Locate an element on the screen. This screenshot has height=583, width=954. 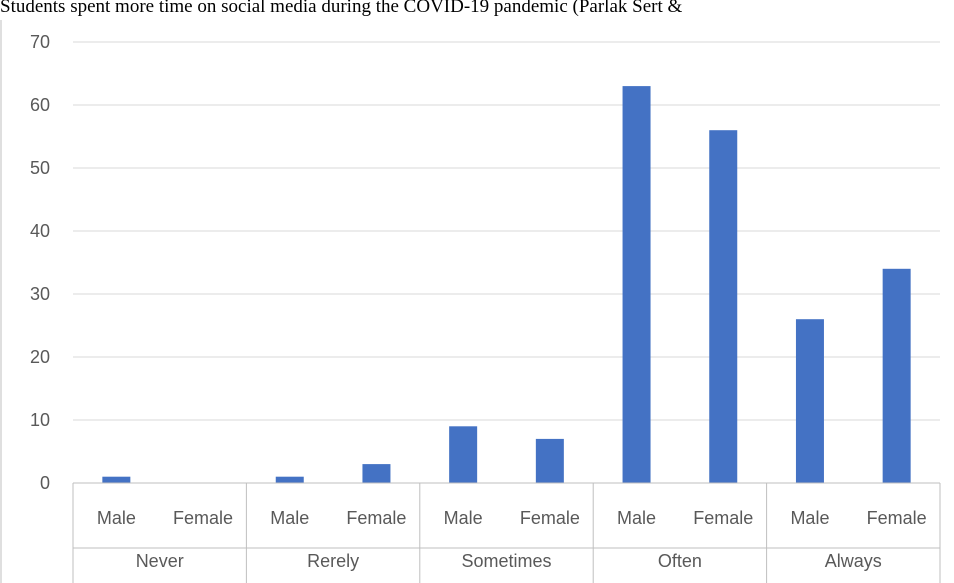
bar-always-female is located at coordinates (896, 375).